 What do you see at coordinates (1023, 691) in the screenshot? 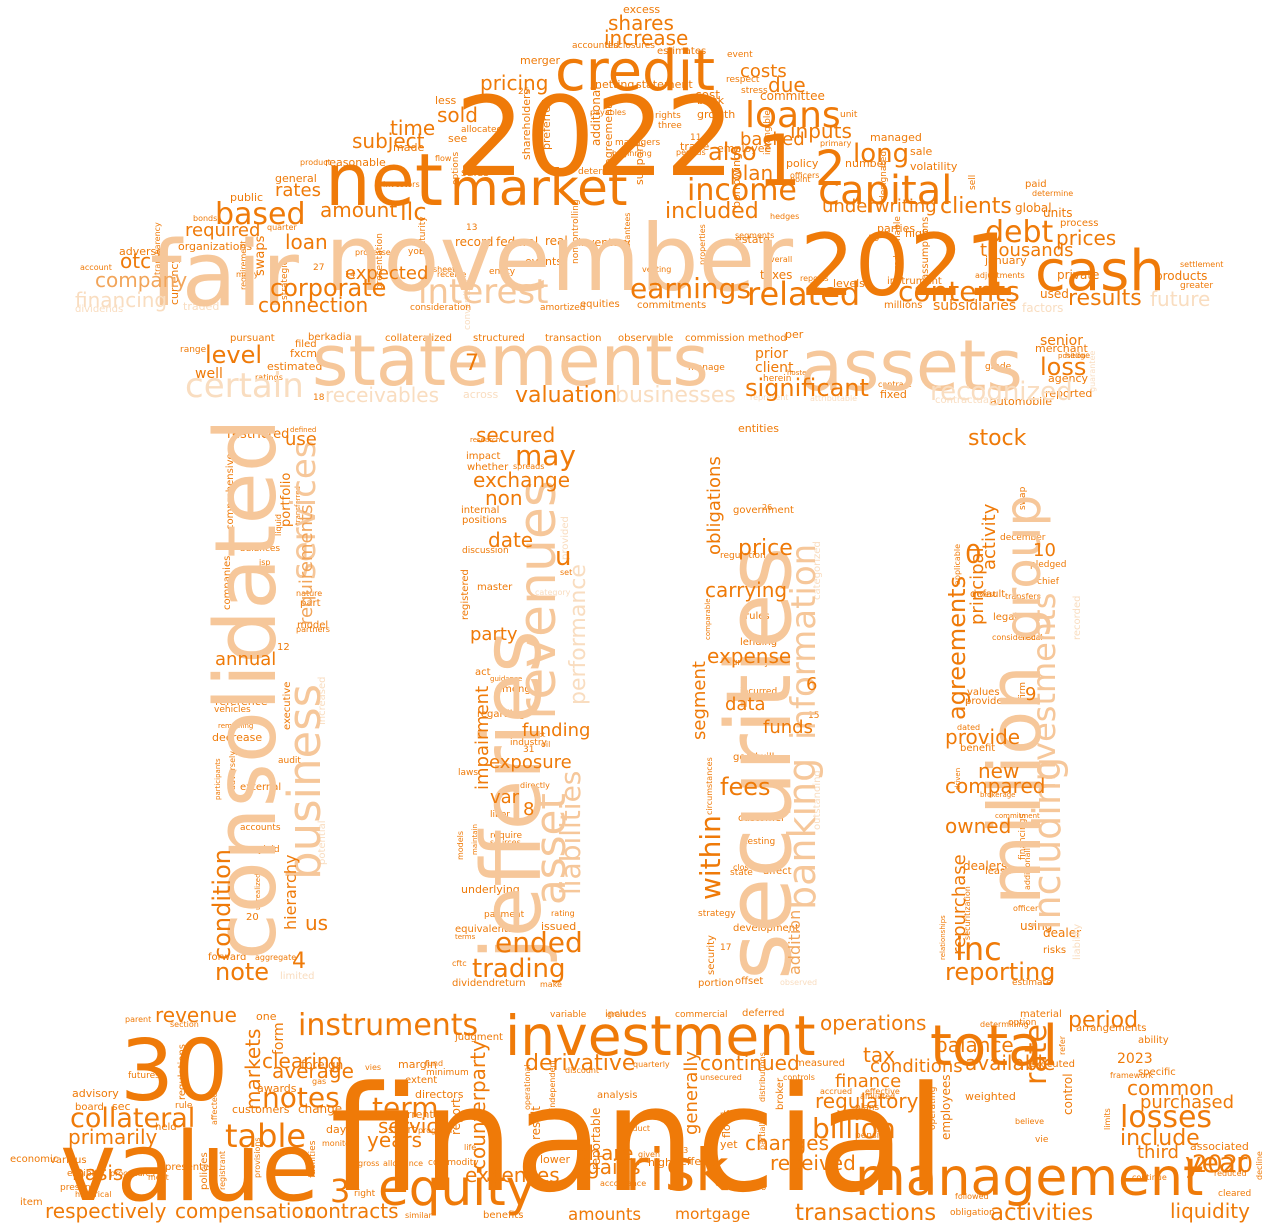
I see `cloud-word: firm` at bounding box center [1023, 691].